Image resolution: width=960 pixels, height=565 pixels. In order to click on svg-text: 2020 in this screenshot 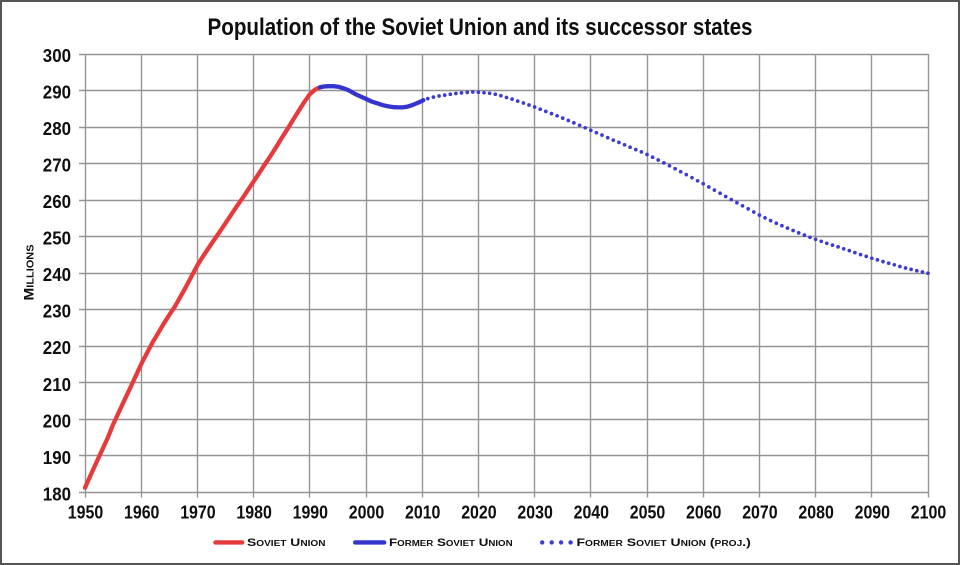, I will do `click(478, 511)`.